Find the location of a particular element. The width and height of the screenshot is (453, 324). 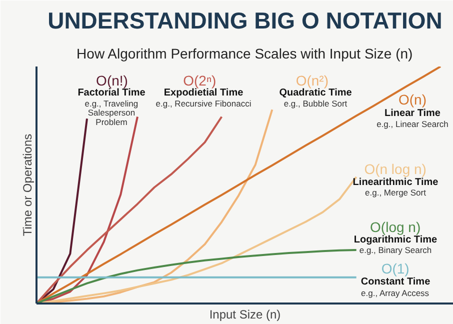

annotation: Logarithmic Time is located at coordinates (396, 240).